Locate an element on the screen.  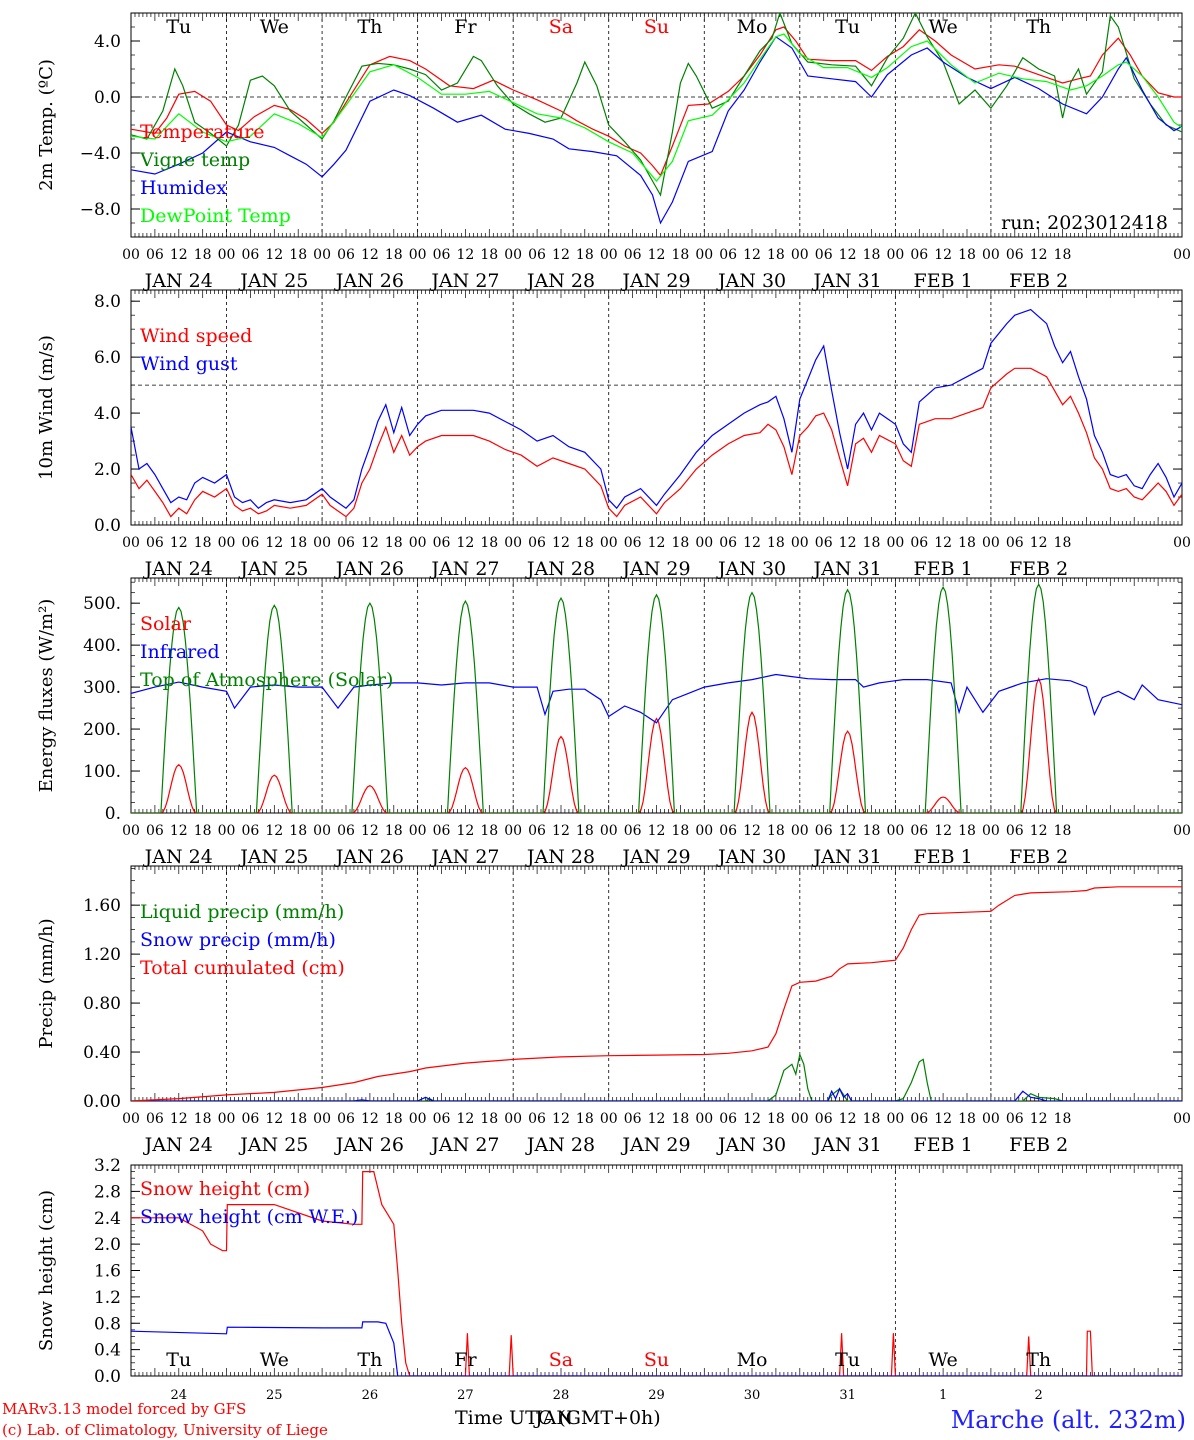
legend-entry: Total cumulated (cm) is located at coordinates (242, 968).